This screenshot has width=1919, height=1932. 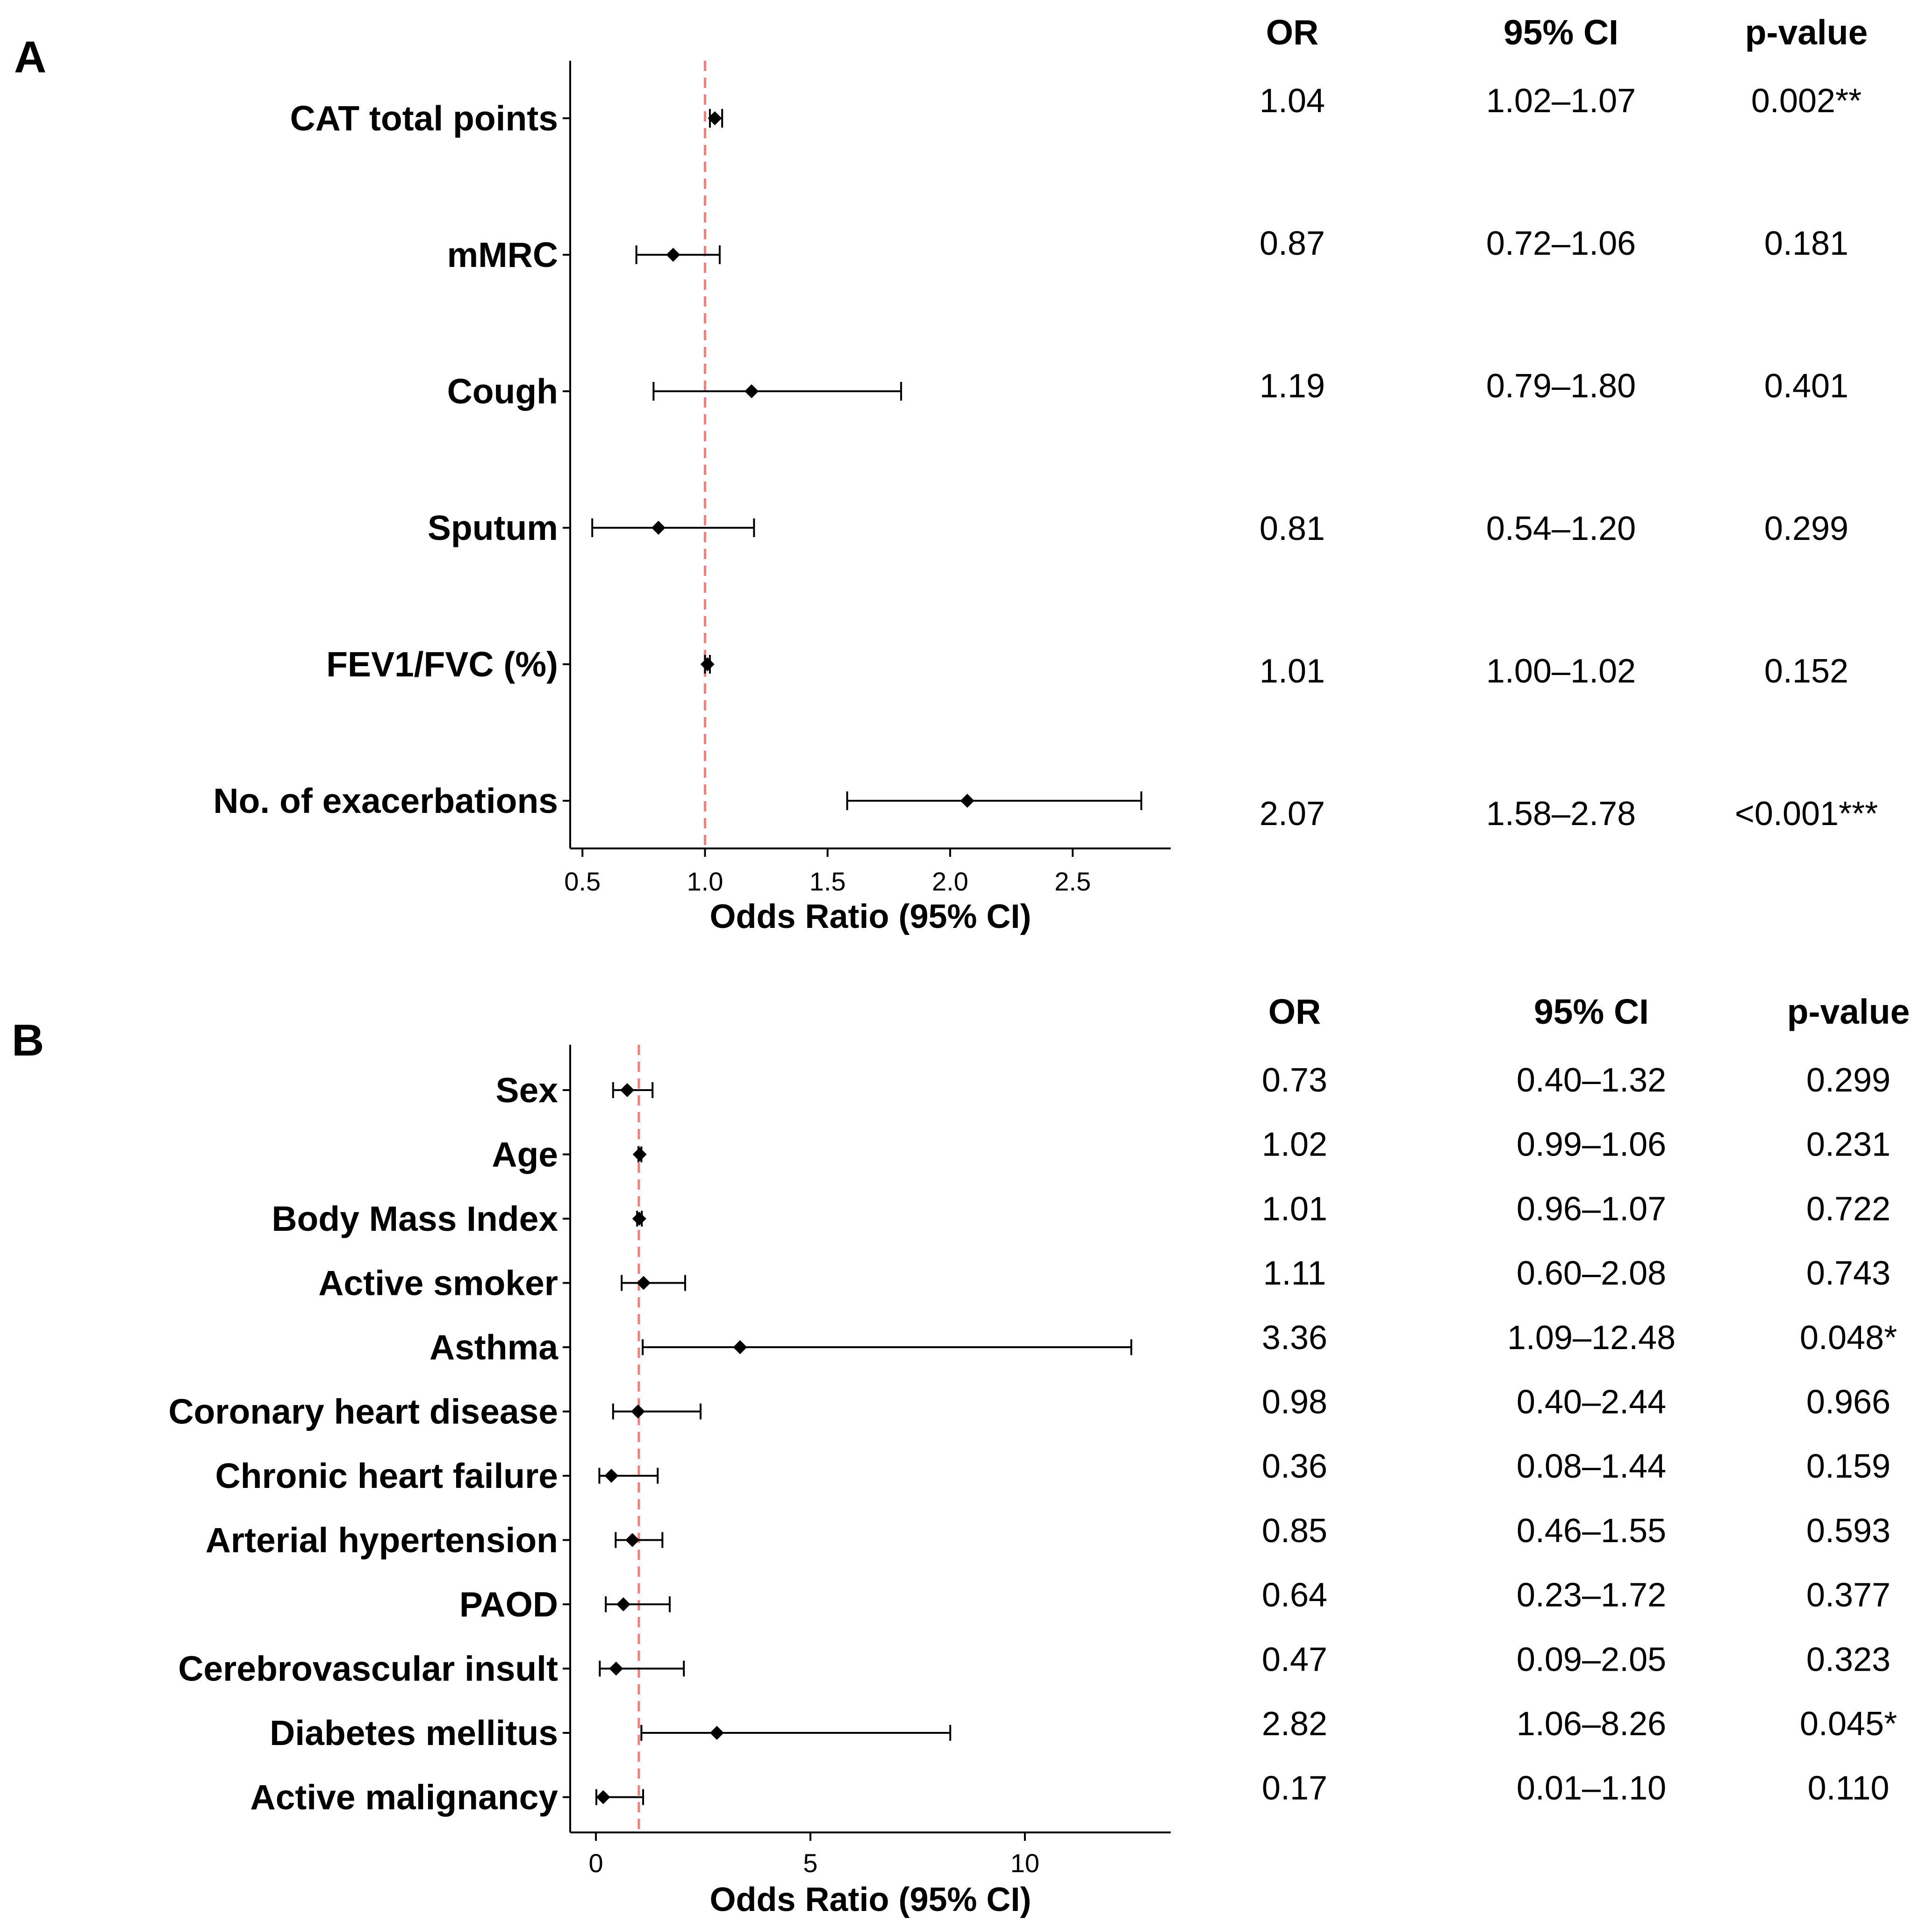 What do you see at coordinates (1591, 1338) in the screenshot?
I see `table-cell-ci: 1.09–12.48` at bounding box center [1591, 1338].